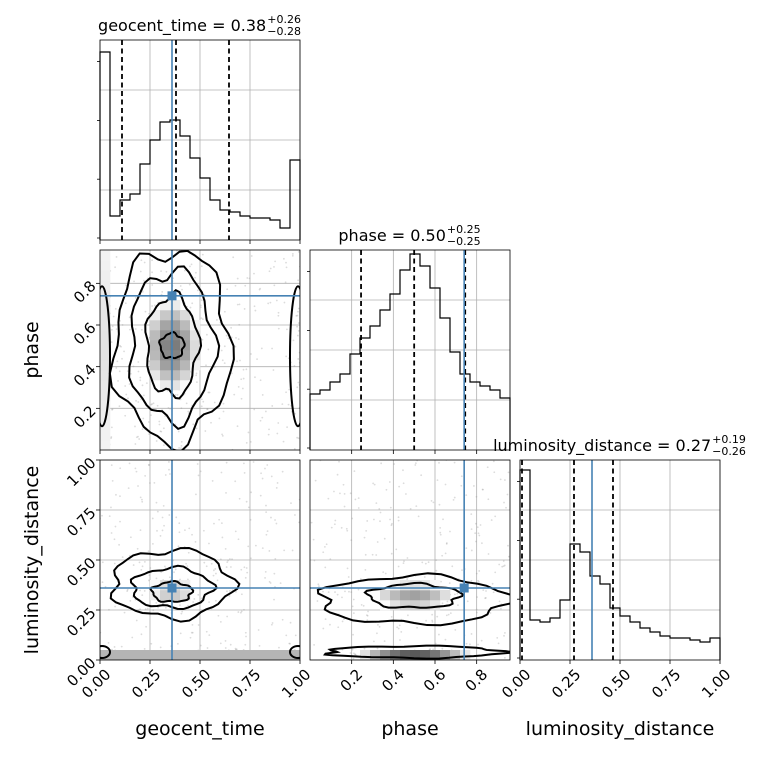 This screenshot has width=760, height=760. What do you see at coordinates (81, 472) in the screenshot?
I see `ytick-label-luminosity_distance: 1.00` at bounding box center [81, 472].